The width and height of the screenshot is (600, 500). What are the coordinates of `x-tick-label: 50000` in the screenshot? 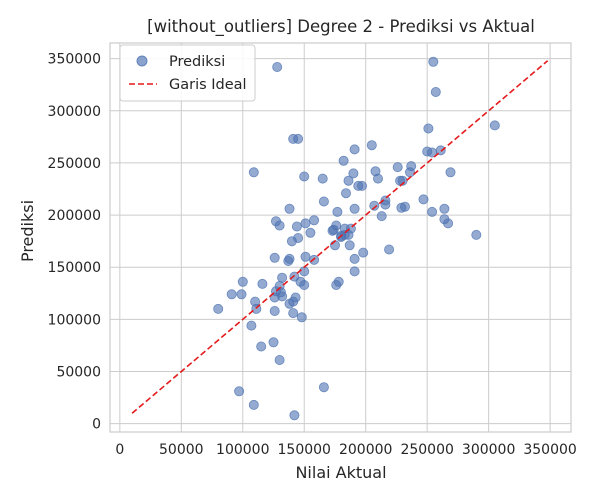 It's located at (181, 450).